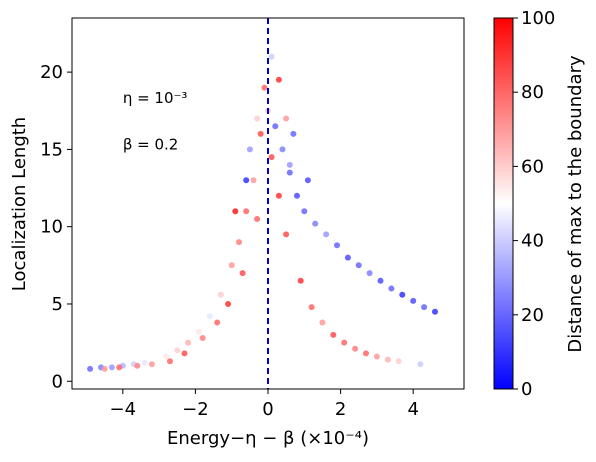 The width and height of the screenshot is (596, 462). What do you see at coordinates (51, 72) in the screenshot?
I see `y-tick-label: 20` at bounding box center [51, 72].